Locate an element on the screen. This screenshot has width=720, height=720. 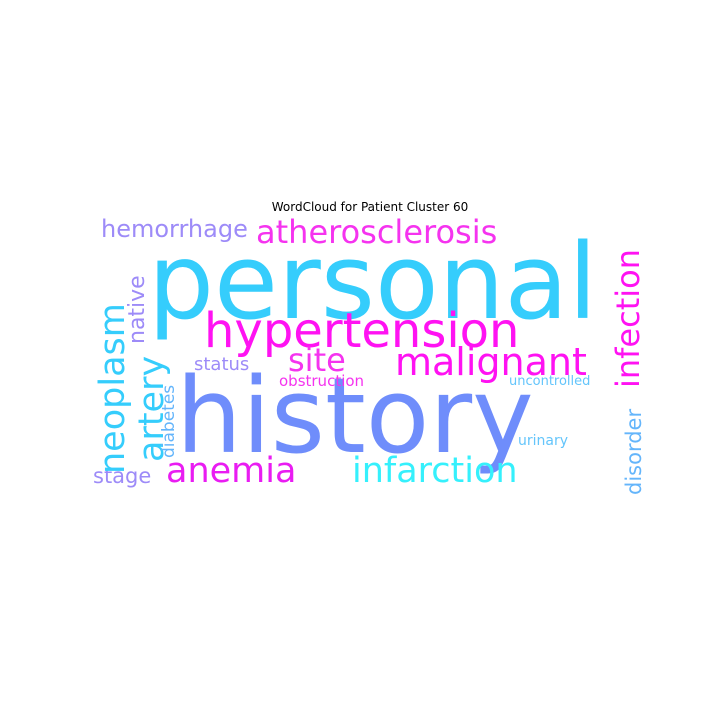
word-hypertension: hypertension is located at coordinates (362, 331).